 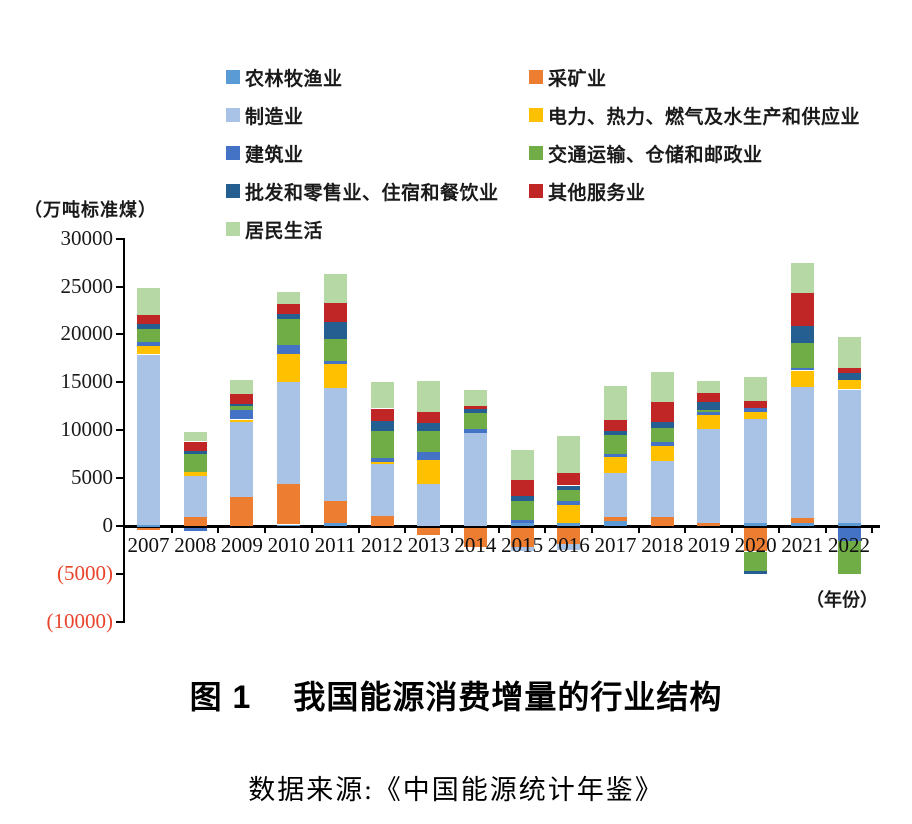 What do you see at coordinates (475, 431) in the screenshot?
I see `bar-segment-construction-2014` at bounding box center [475, 431].